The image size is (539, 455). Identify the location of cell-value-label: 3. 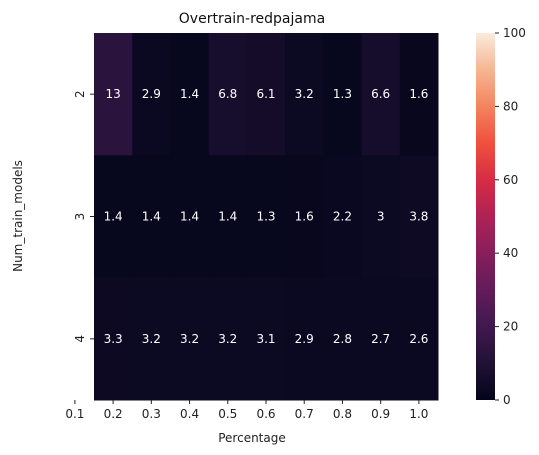
(381, 217).